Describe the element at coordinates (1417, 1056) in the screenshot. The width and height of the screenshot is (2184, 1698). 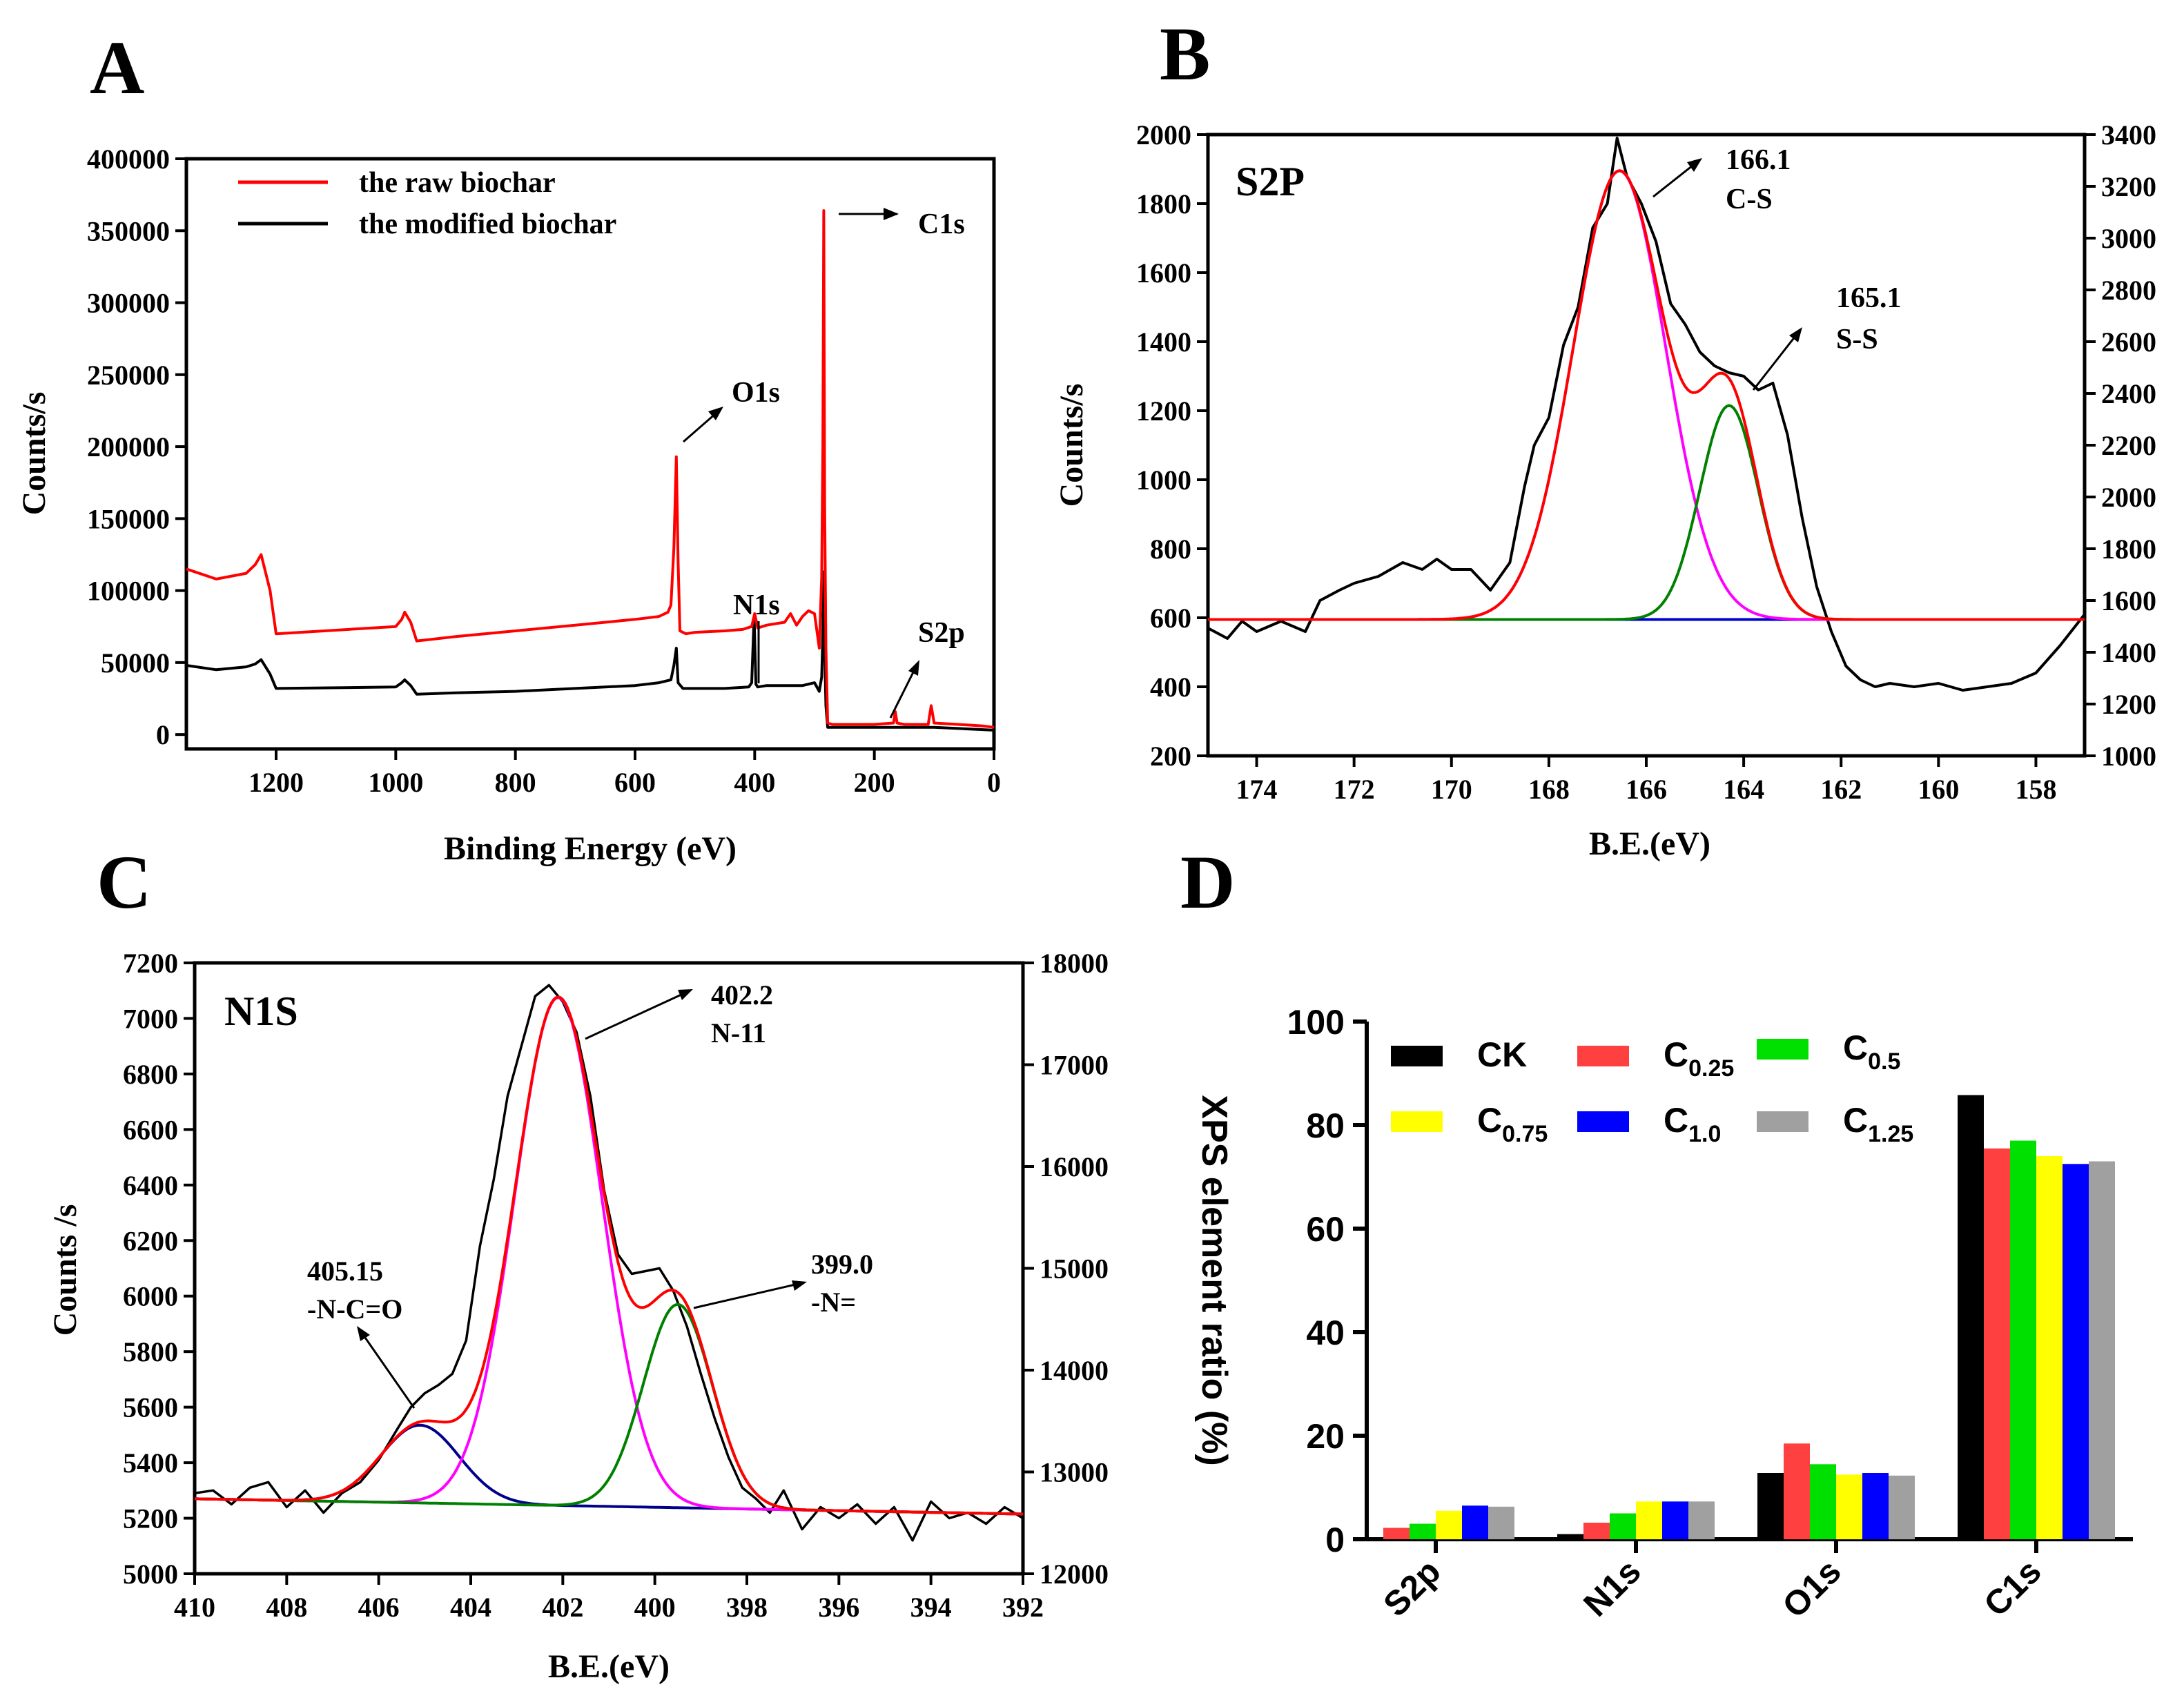
I see `legend-swatch-ck` at that location.